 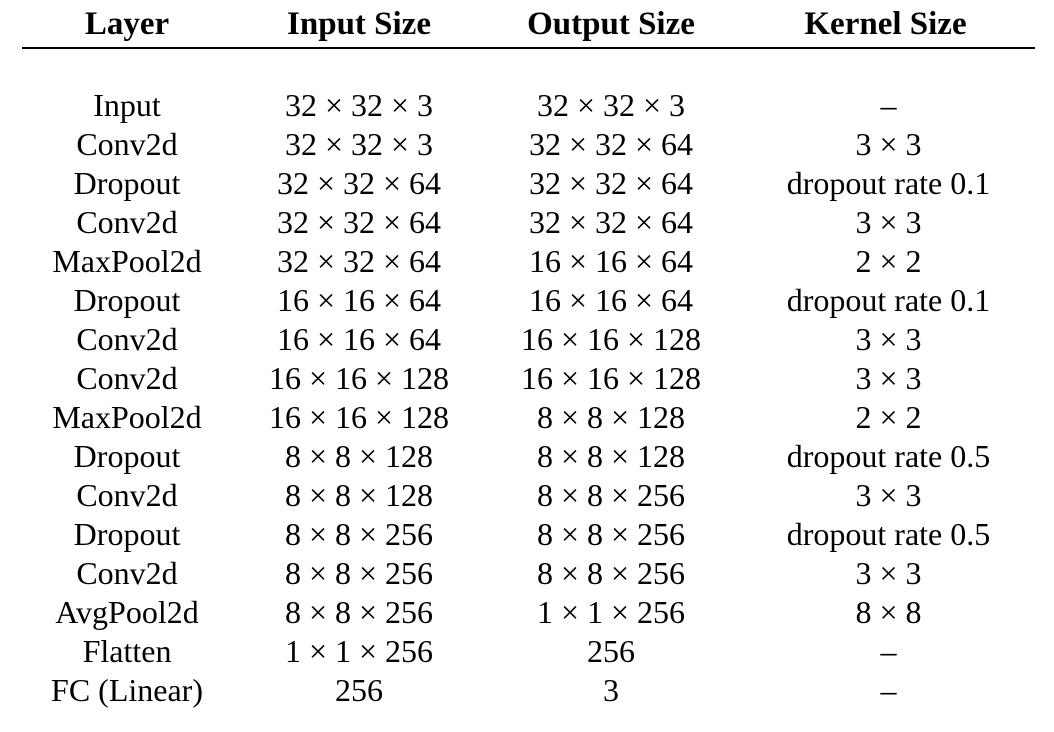 I want to click on table-row: Conv2d 8 × 8 × 256 8 × 8 × 256 3 × 3, so click(x=528, y=573).